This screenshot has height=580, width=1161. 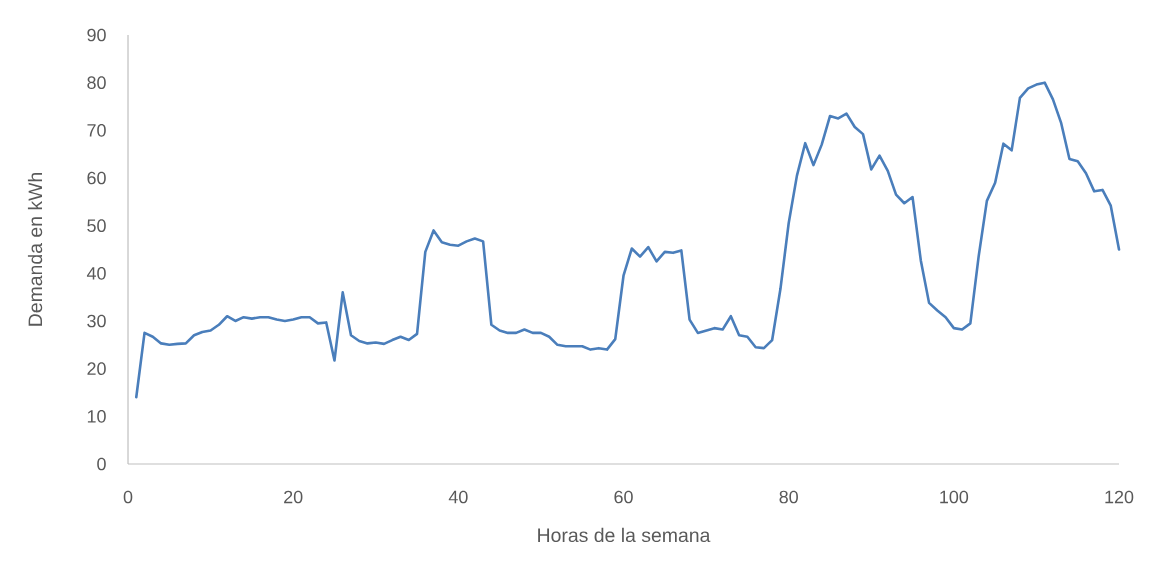 What do you see at coordinates (96, 225) in the screenshot?
I see `y-tick-label: 50` at bounding box center [96, 225].